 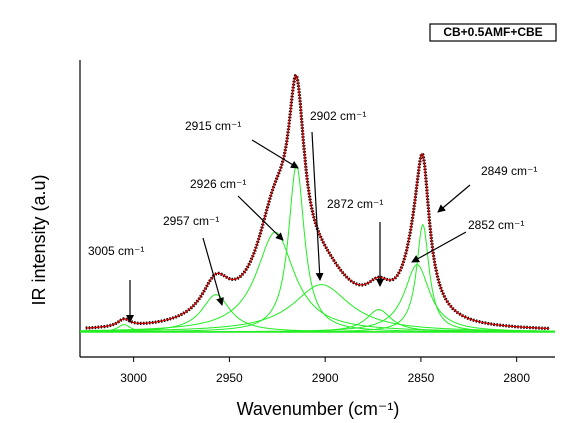 What do you see at coordinates (213, 126) in the screenshot?
I see `peak-label: 2915 cm⁻¹` at bounding box center [213, 126].